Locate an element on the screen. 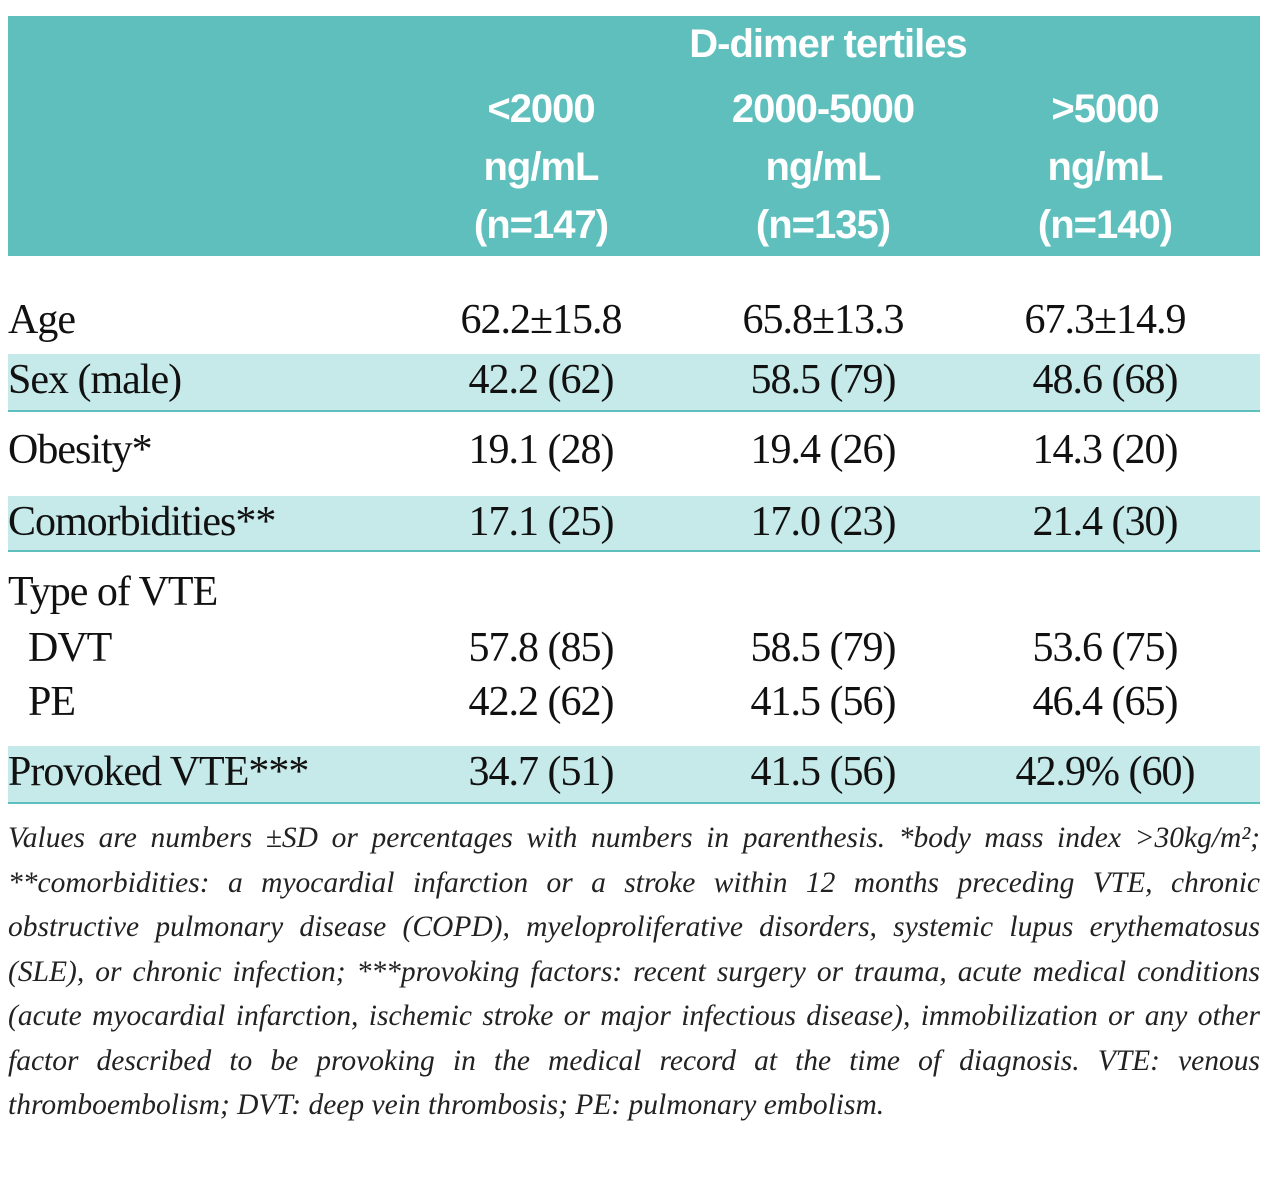  table-cell: 46.4 (65) is located at coordinates (1105, 702).